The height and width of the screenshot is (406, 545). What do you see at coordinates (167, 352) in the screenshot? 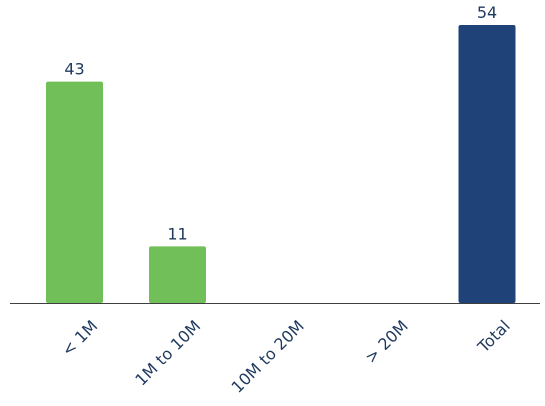
I see `x-tick-label-1: 1M to 10M` at bounding box center [167, 352].